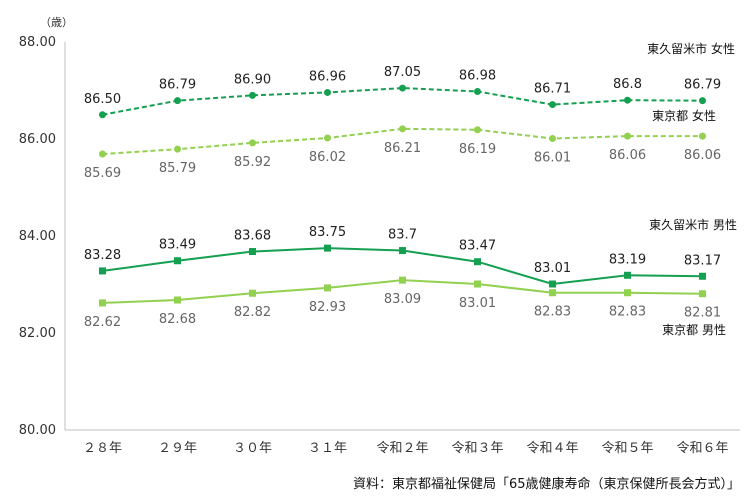 This screenshot has width=753, height=500. I want to click on data-label: 83.09, so click(402, 299).